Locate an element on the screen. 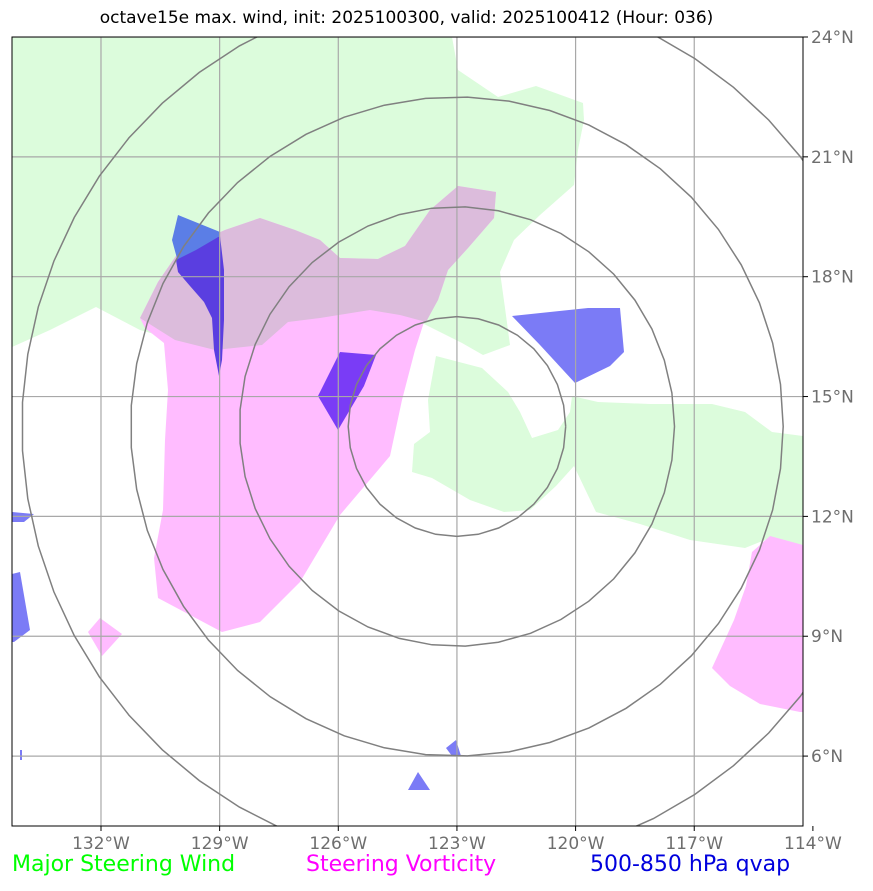 The width and height of the screenshot is (873, 891). qvap-area-center is located at coordinates (347, 391).